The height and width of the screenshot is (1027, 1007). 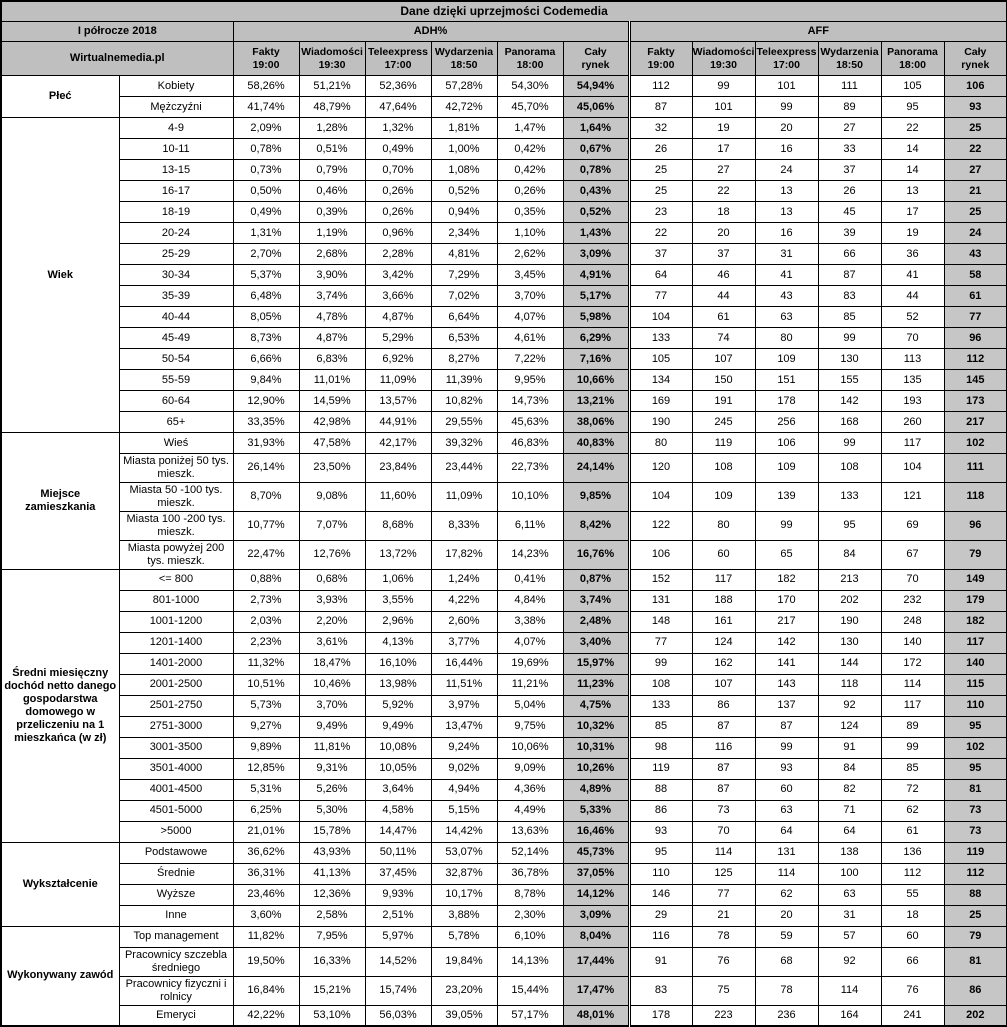 What do you see at coordinates (723, 64) in the screenshot?
I see `station-time: 19:30` at bounding box center [723, 64].